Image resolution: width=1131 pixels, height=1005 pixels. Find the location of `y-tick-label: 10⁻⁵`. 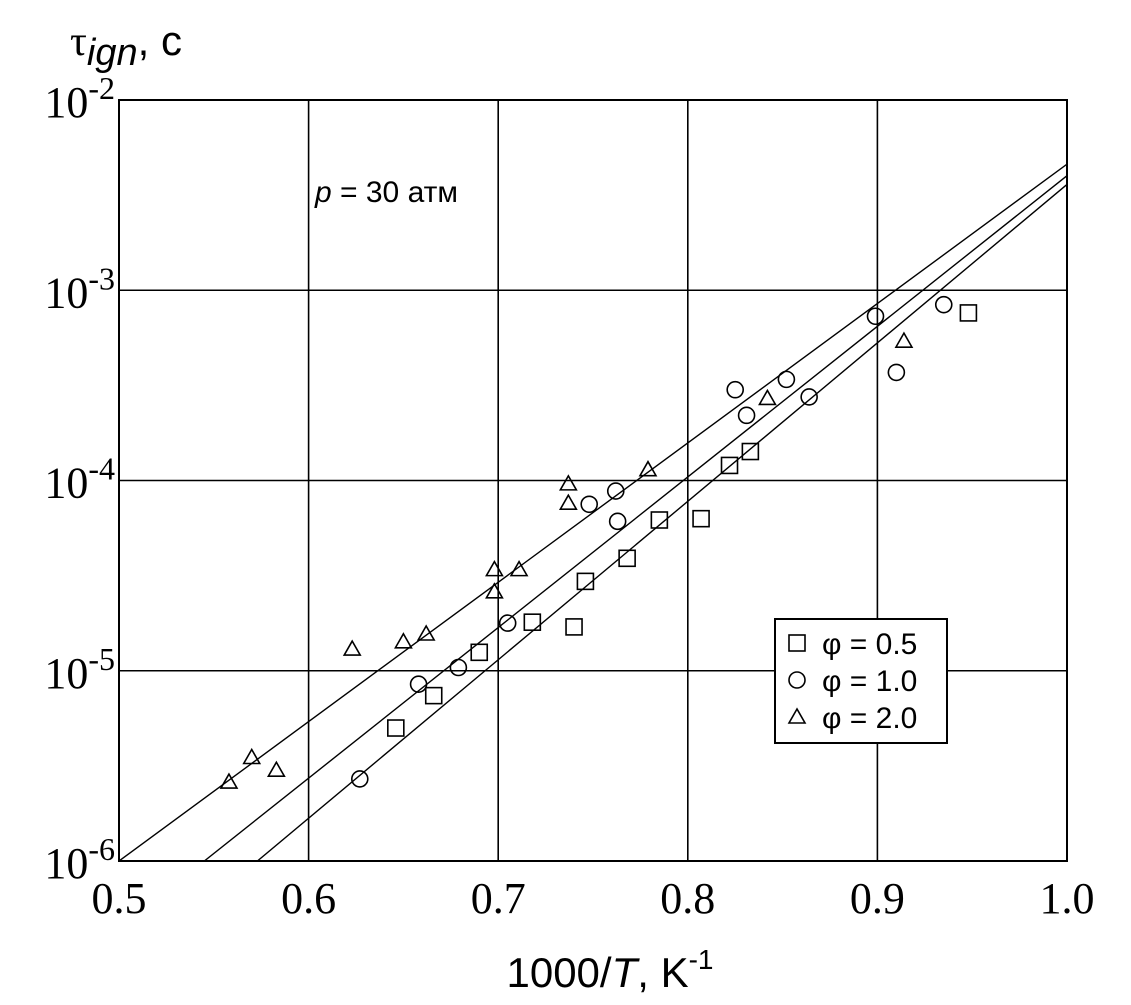

y-tick-label: 10⁻⁵ is located at coordinates (79, 669).